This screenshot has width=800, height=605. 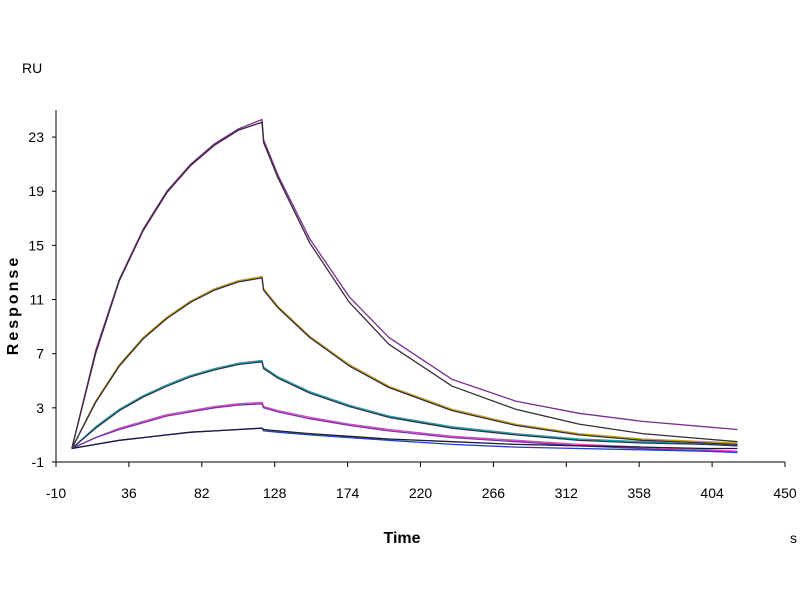 What do you see at coordinates (36, 245) in the screenshot?
I see `y-tick-label: 15` at bounding box center [36, 245].